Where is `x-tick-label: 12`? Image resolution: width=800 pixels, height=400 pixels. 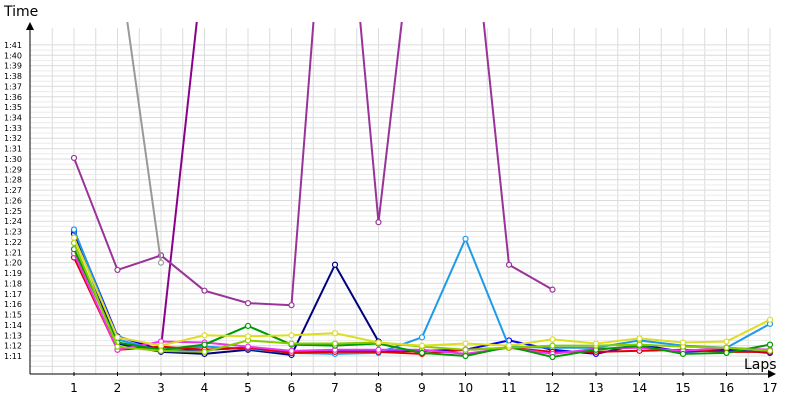
x-tick-label: 12 is located at coordinates (552, 388).